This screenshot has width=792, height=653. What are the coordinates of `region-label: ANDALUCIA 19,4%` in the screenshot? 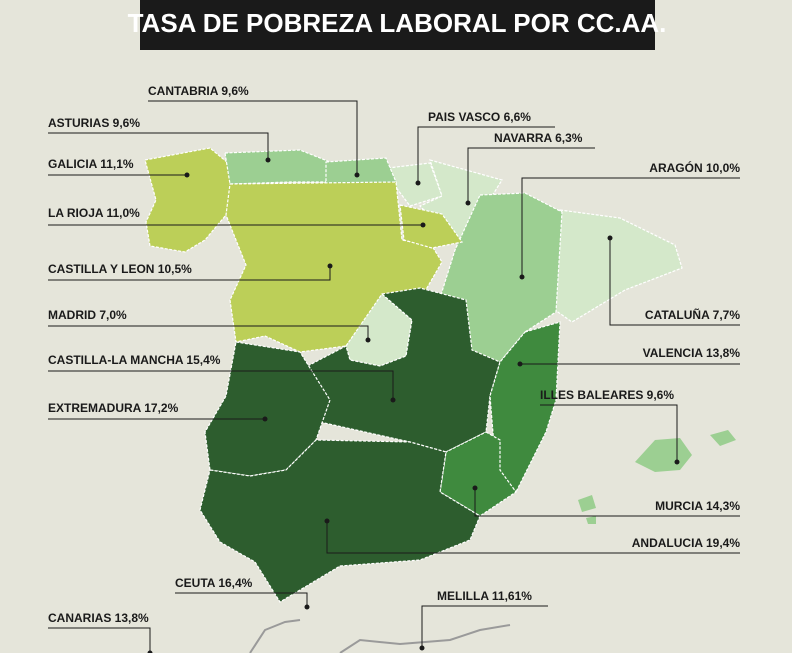 It's located at (686, 543).